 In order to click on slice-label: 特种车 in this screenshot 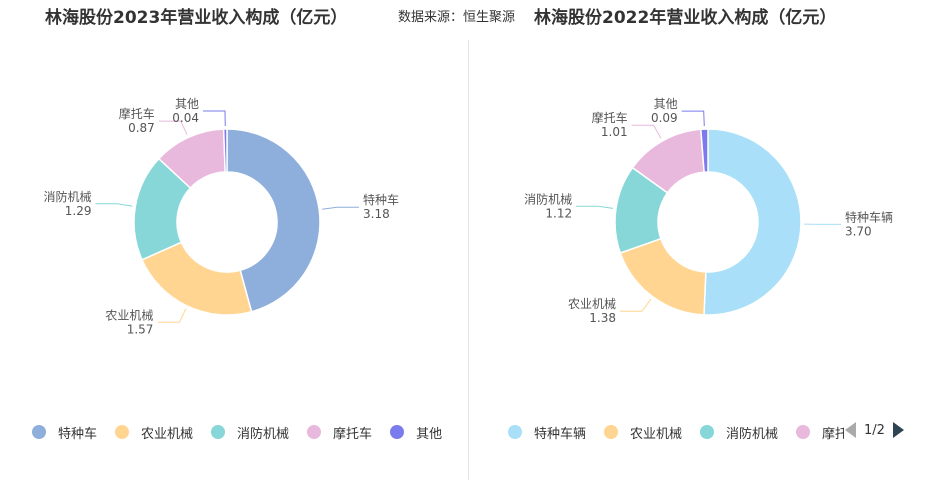, I will do `click(381, 199)`.